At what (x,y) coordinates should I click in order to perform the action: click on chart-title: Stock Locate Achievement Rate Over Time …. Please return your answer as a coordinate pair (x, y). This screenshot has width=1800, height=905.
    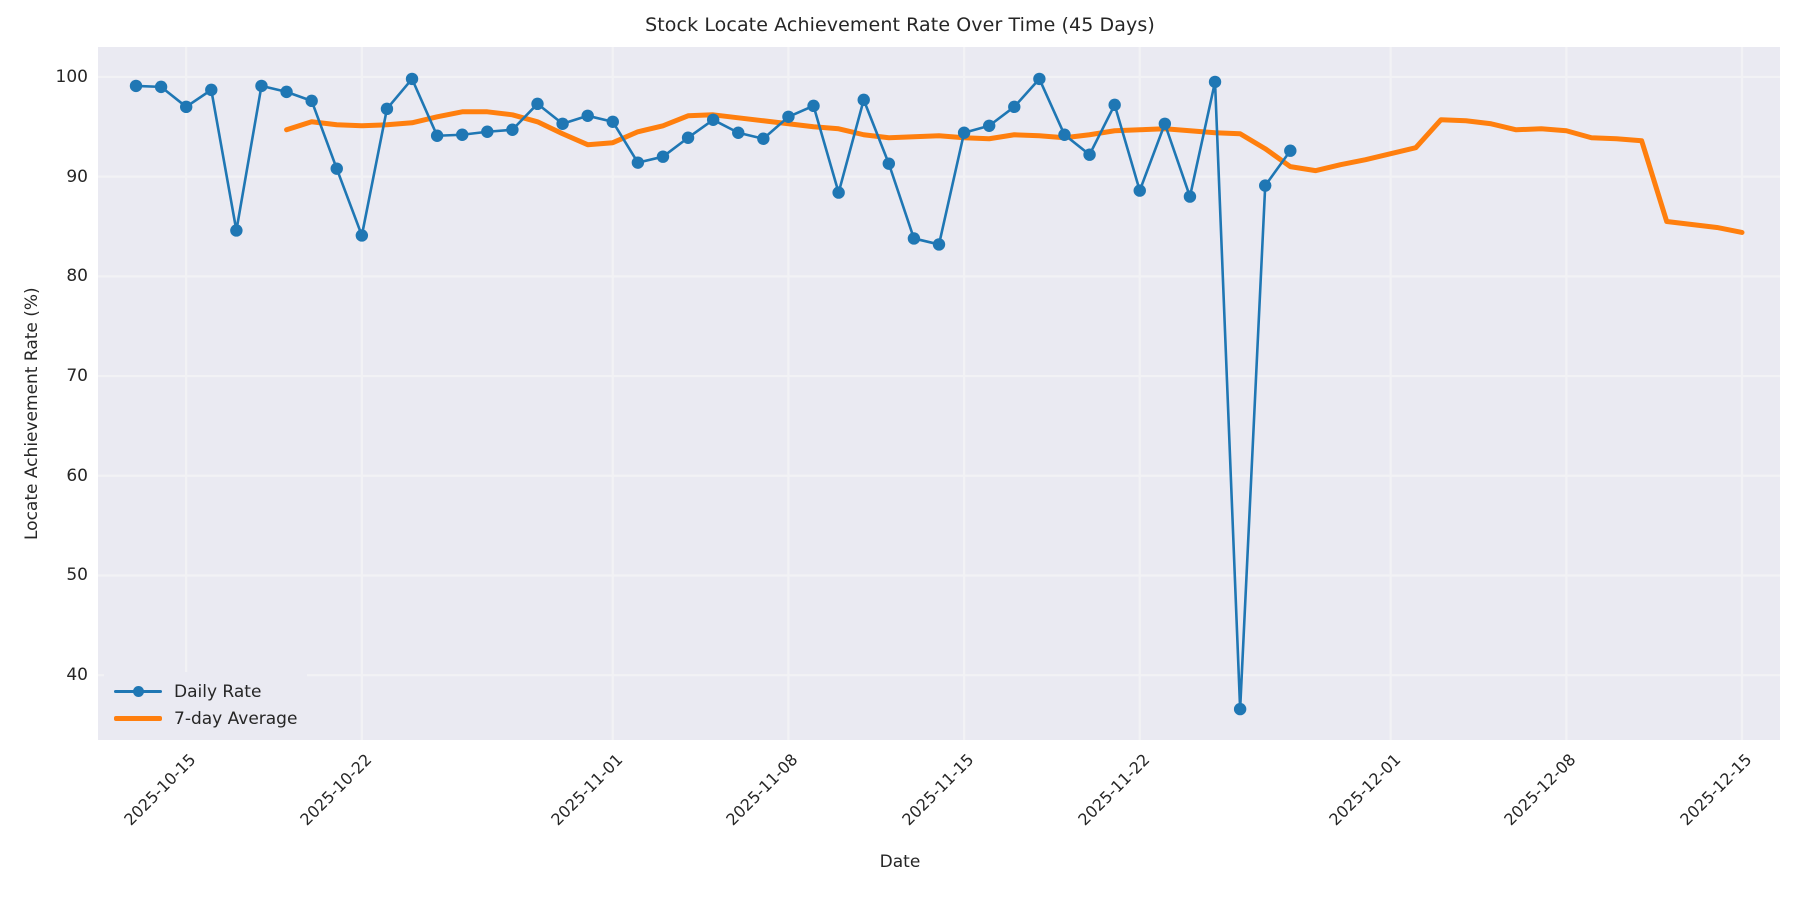
    Looking at the image, I should click on (900, 25).